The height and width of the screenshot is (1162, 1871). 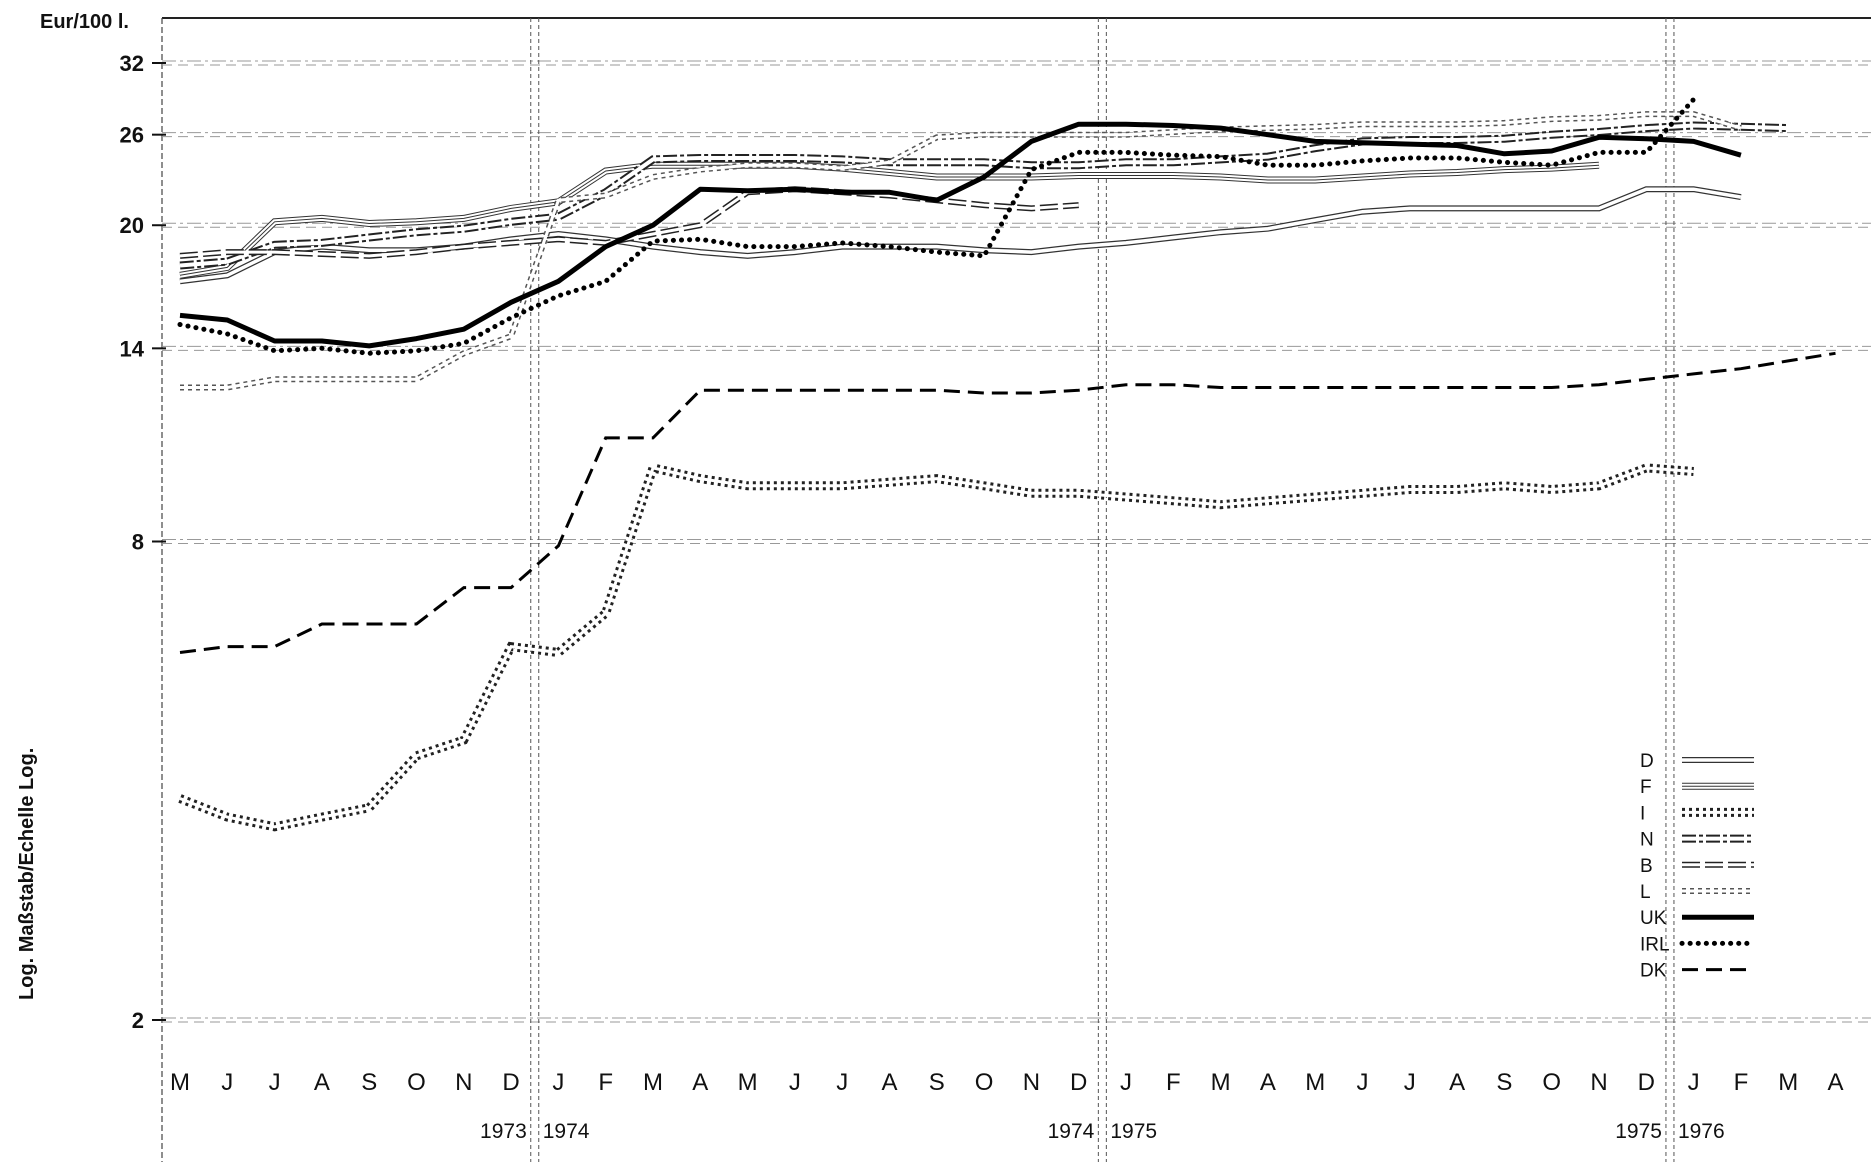 I want to click on series-f, so click(x=889, y=220).